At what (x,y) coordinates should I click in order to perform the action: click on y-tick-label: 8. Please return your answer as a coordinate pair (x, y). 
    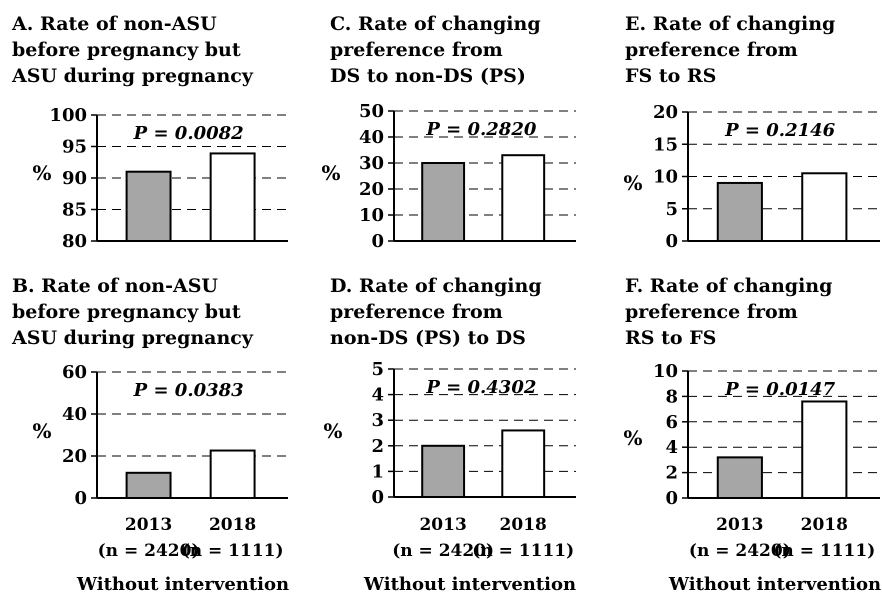
    Looking at the image, I should click on (671, 396).